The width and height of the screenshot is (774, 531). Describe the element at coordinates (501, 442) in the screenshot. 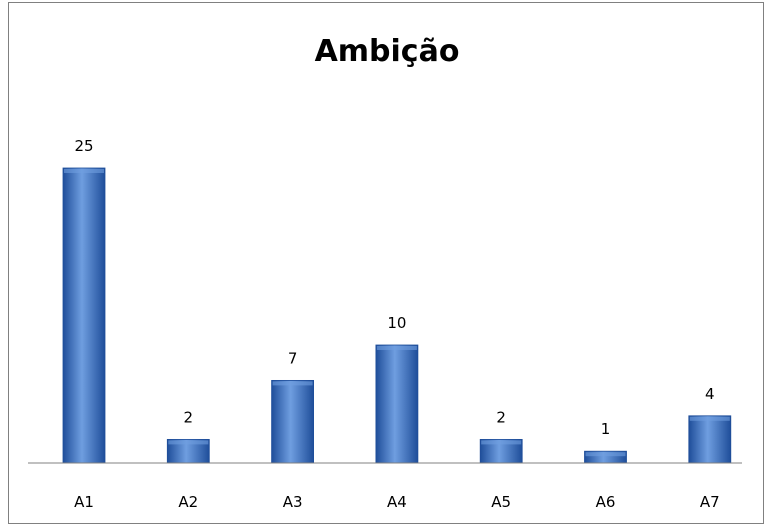

I see `bar-highlight-a5` at that location.